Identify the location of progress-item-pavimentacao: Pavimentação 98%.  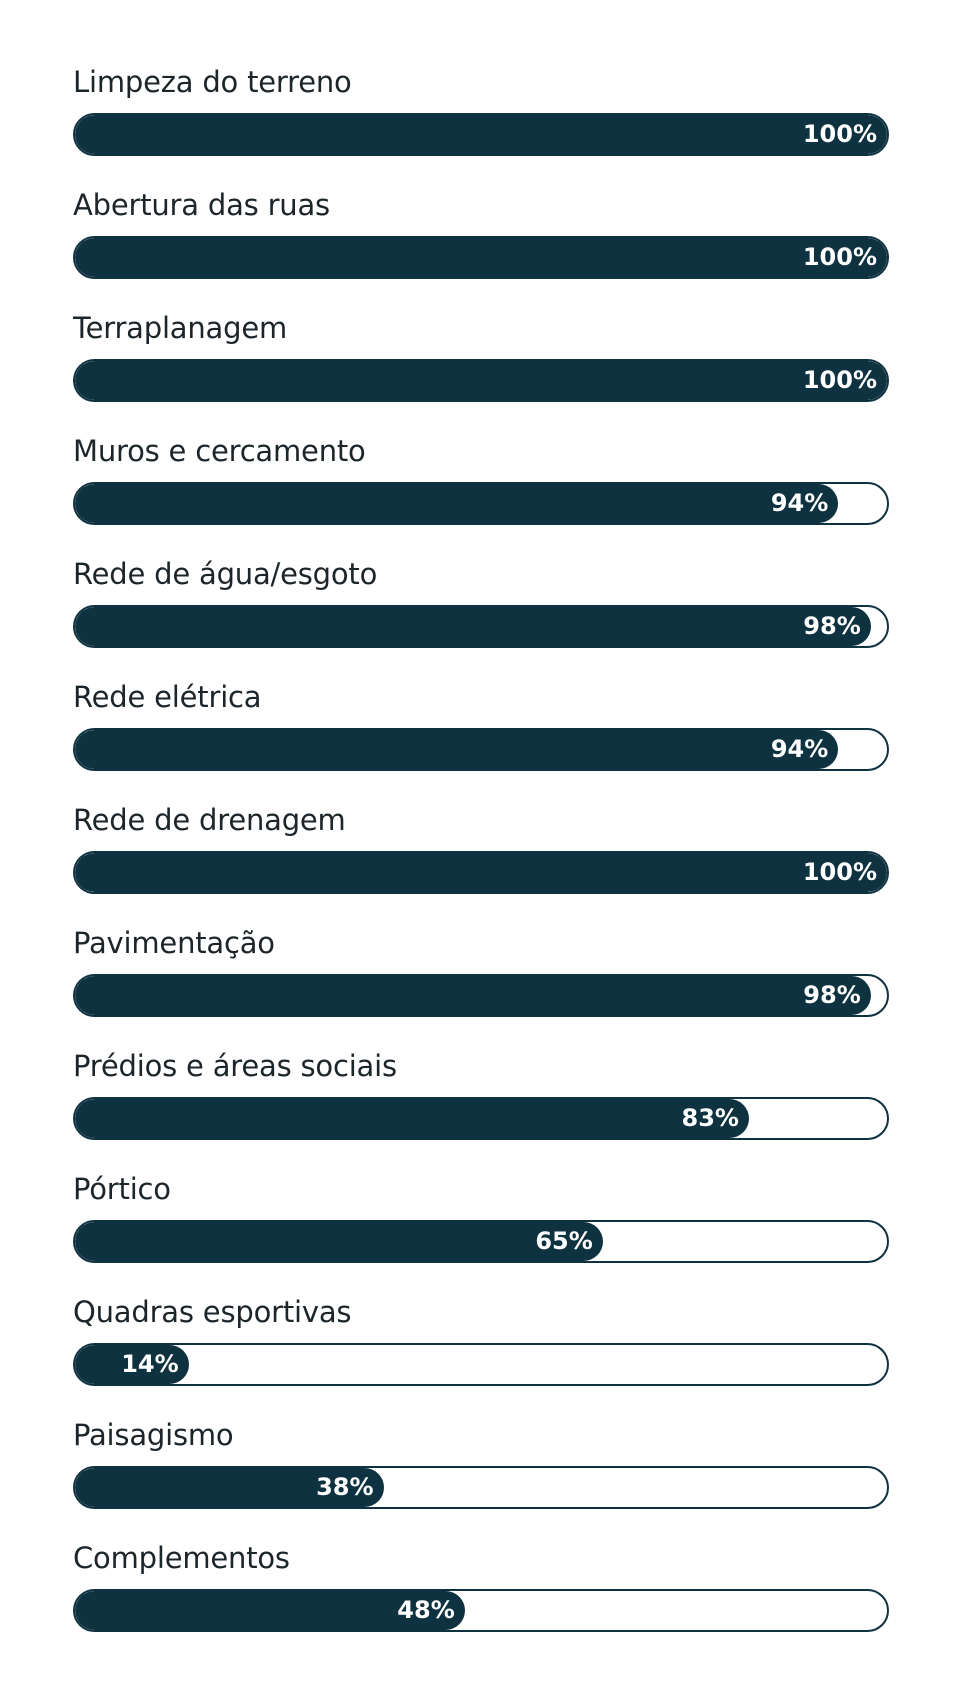
(481, 984).